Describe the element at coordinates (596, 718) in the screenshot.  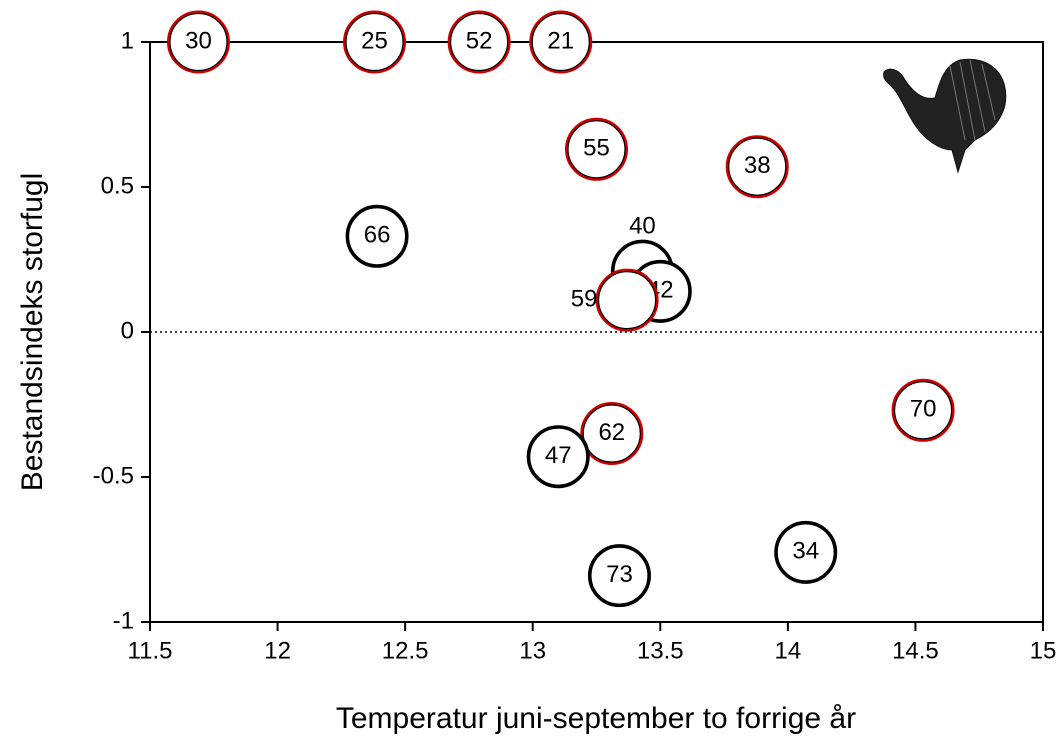
I see `x-axis-label: Temperatur juni-september to forrige år` at that location.